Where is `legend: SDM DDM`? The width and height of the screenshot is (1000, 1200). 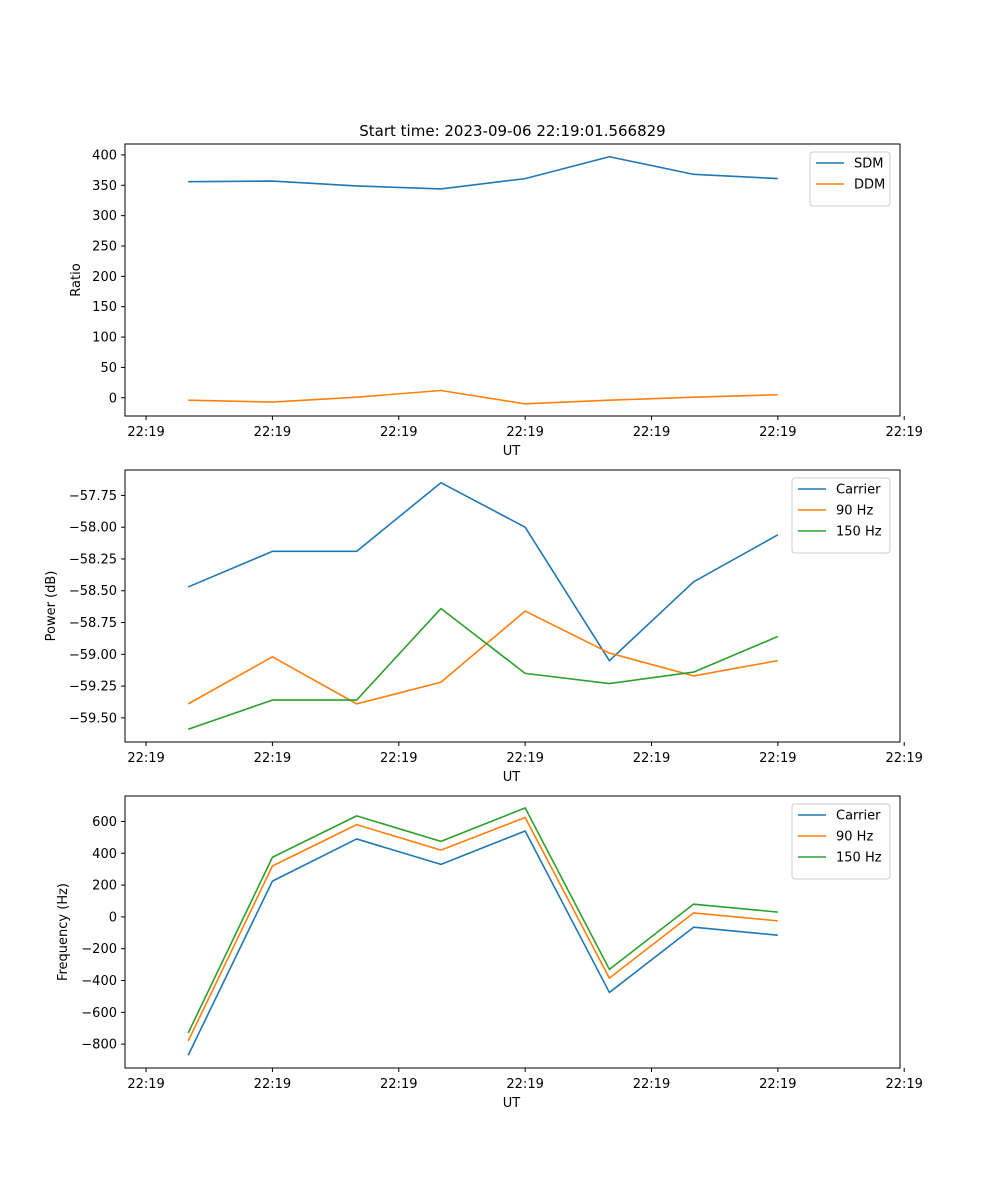
legend: SDM DDM is located at coordinates (850, 179).